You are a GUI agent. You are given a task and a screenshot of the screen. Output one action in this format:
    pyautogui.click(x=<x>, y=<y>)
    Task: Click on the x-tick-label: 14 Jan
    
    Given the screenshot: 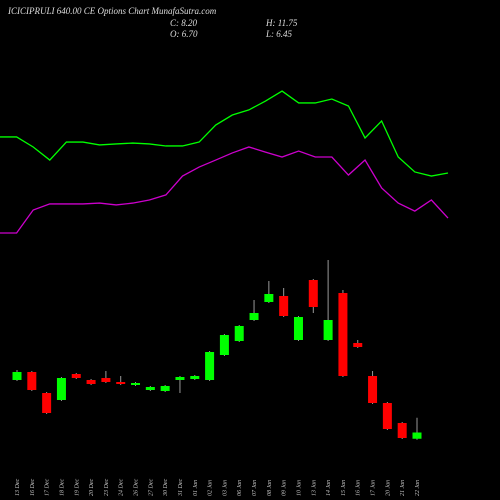 What is the action you would take?
    pyautogui.click(x=328, y=488)
    